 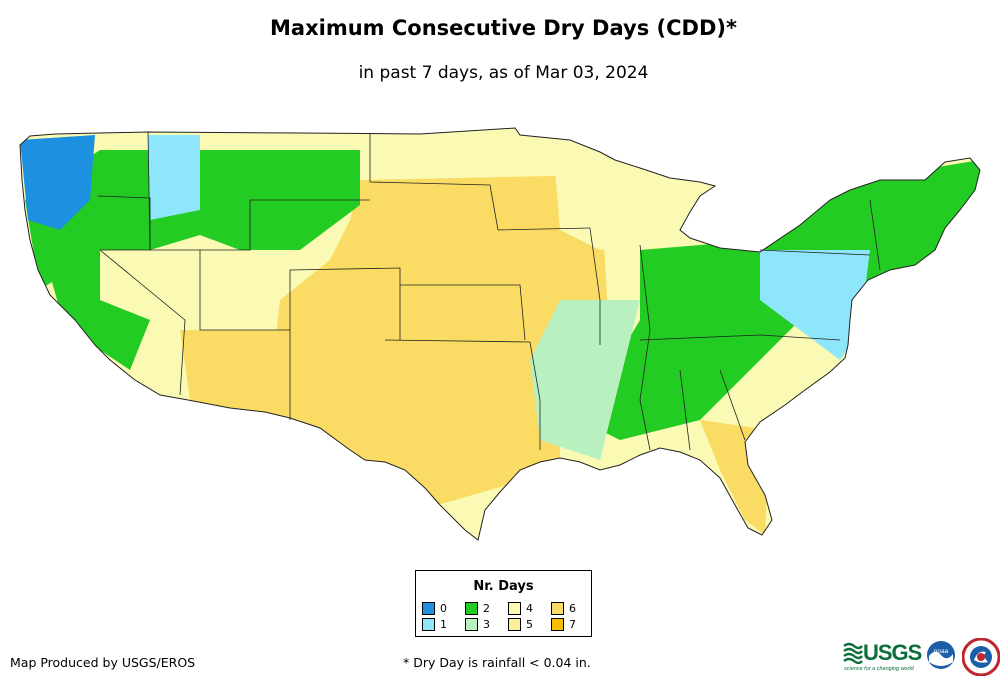 I want to click on region-6-days-arizona, so click(x=240, y=375).